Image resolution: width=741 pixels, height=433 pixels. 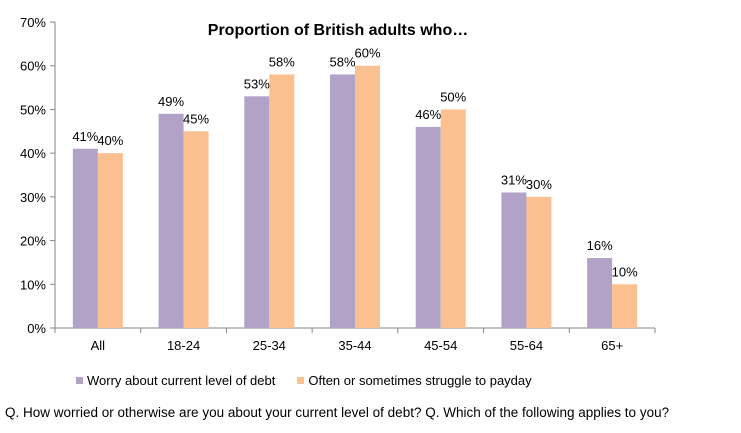 I want to click on data-label: 53%, so click(x=257, y=83).